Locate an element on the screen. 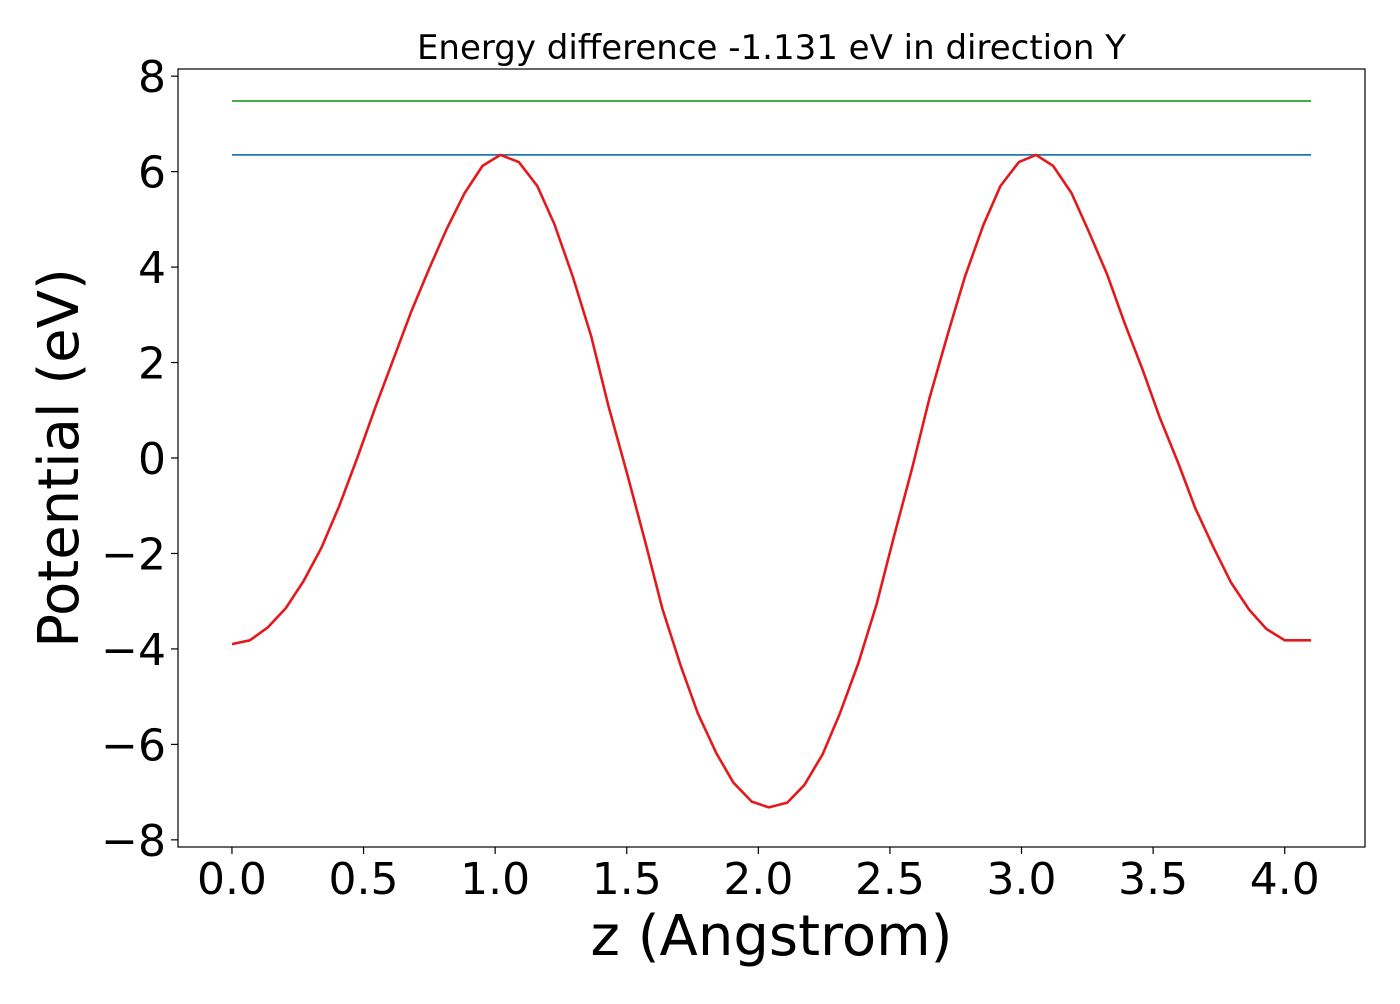 This screenshot has width=1400, height=1004. y-axis-ticks: −8 −6 −4 −2 0 2 4 6 8 is located at coordinates (139, 459).